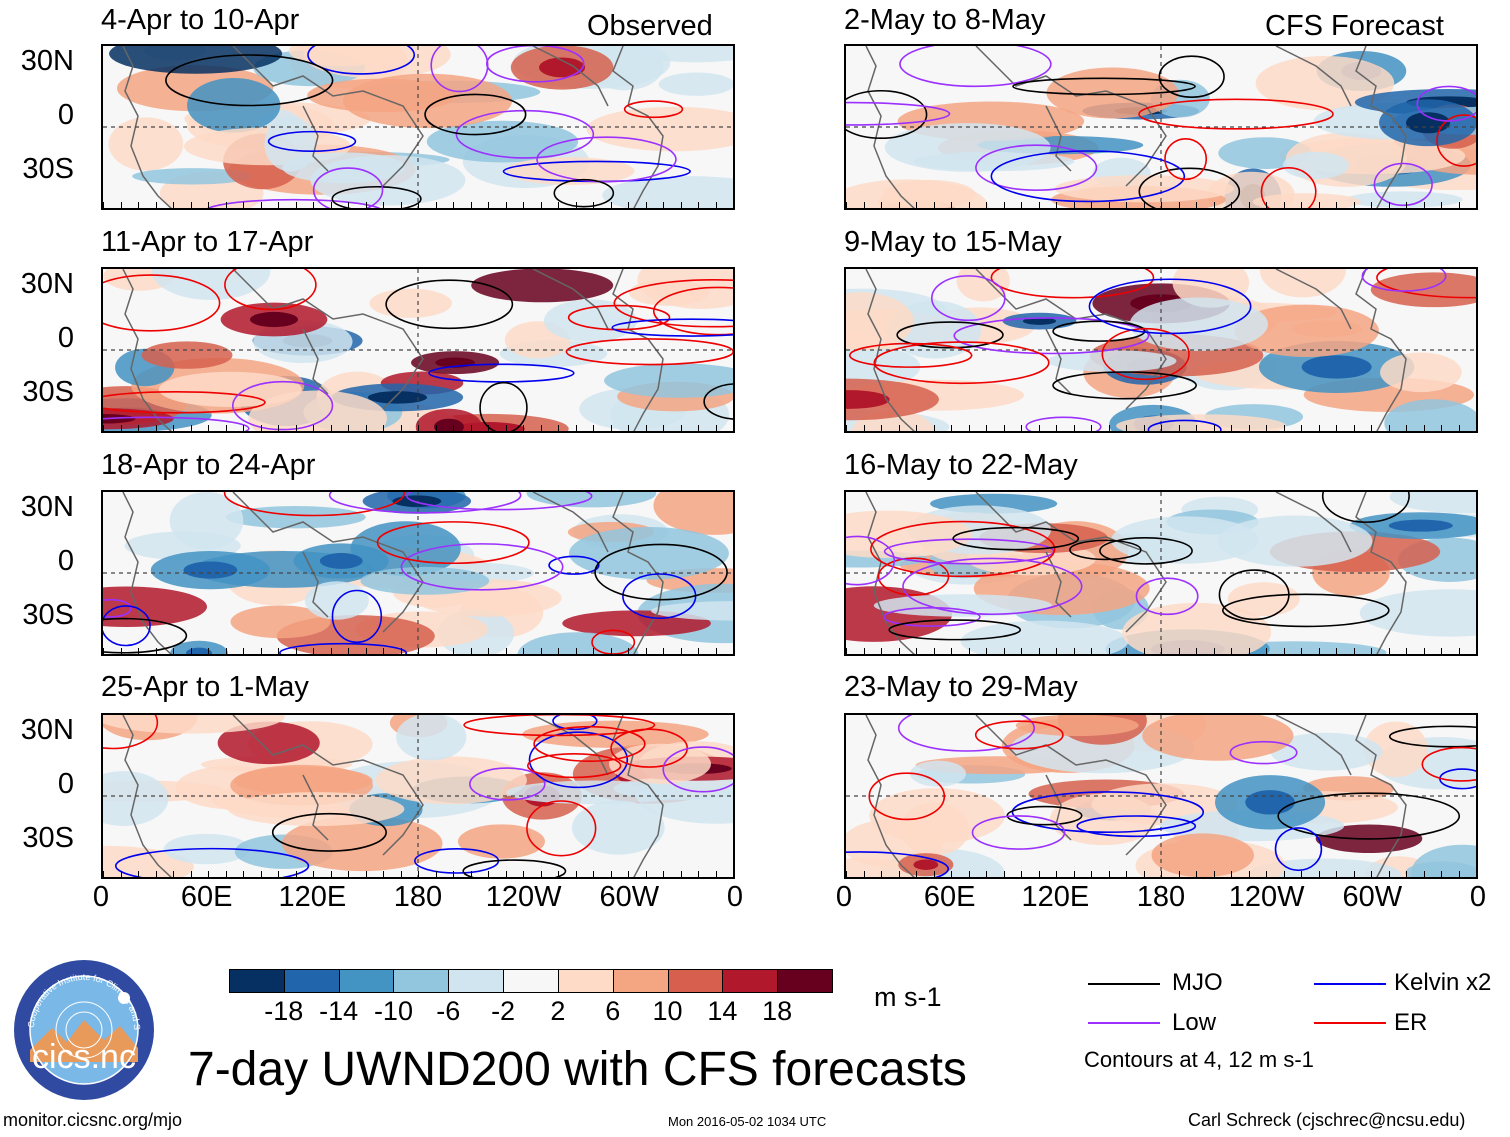 The width and height of the screenshot is (1510, 1137). What do you see at coordinates (1167, 596) in the screenshot?
I see `low-contour` at bounding box center [1167, 596].